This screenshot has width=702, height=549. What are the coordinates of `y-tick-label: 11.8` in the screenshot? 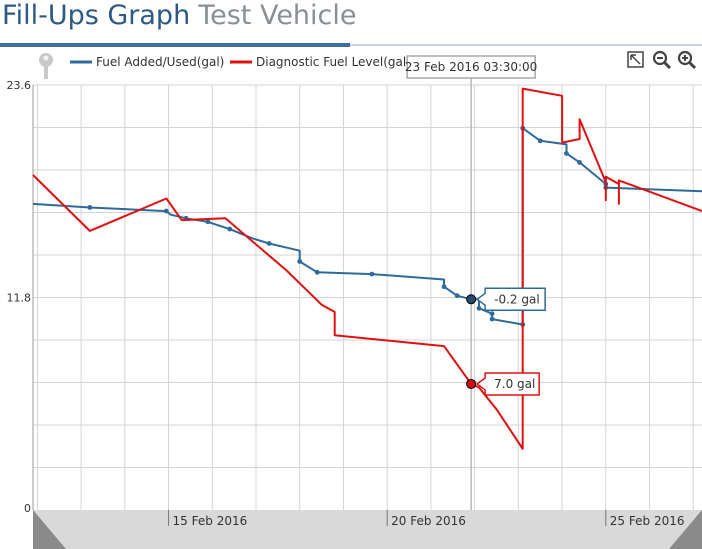 It's located at (19, 298).